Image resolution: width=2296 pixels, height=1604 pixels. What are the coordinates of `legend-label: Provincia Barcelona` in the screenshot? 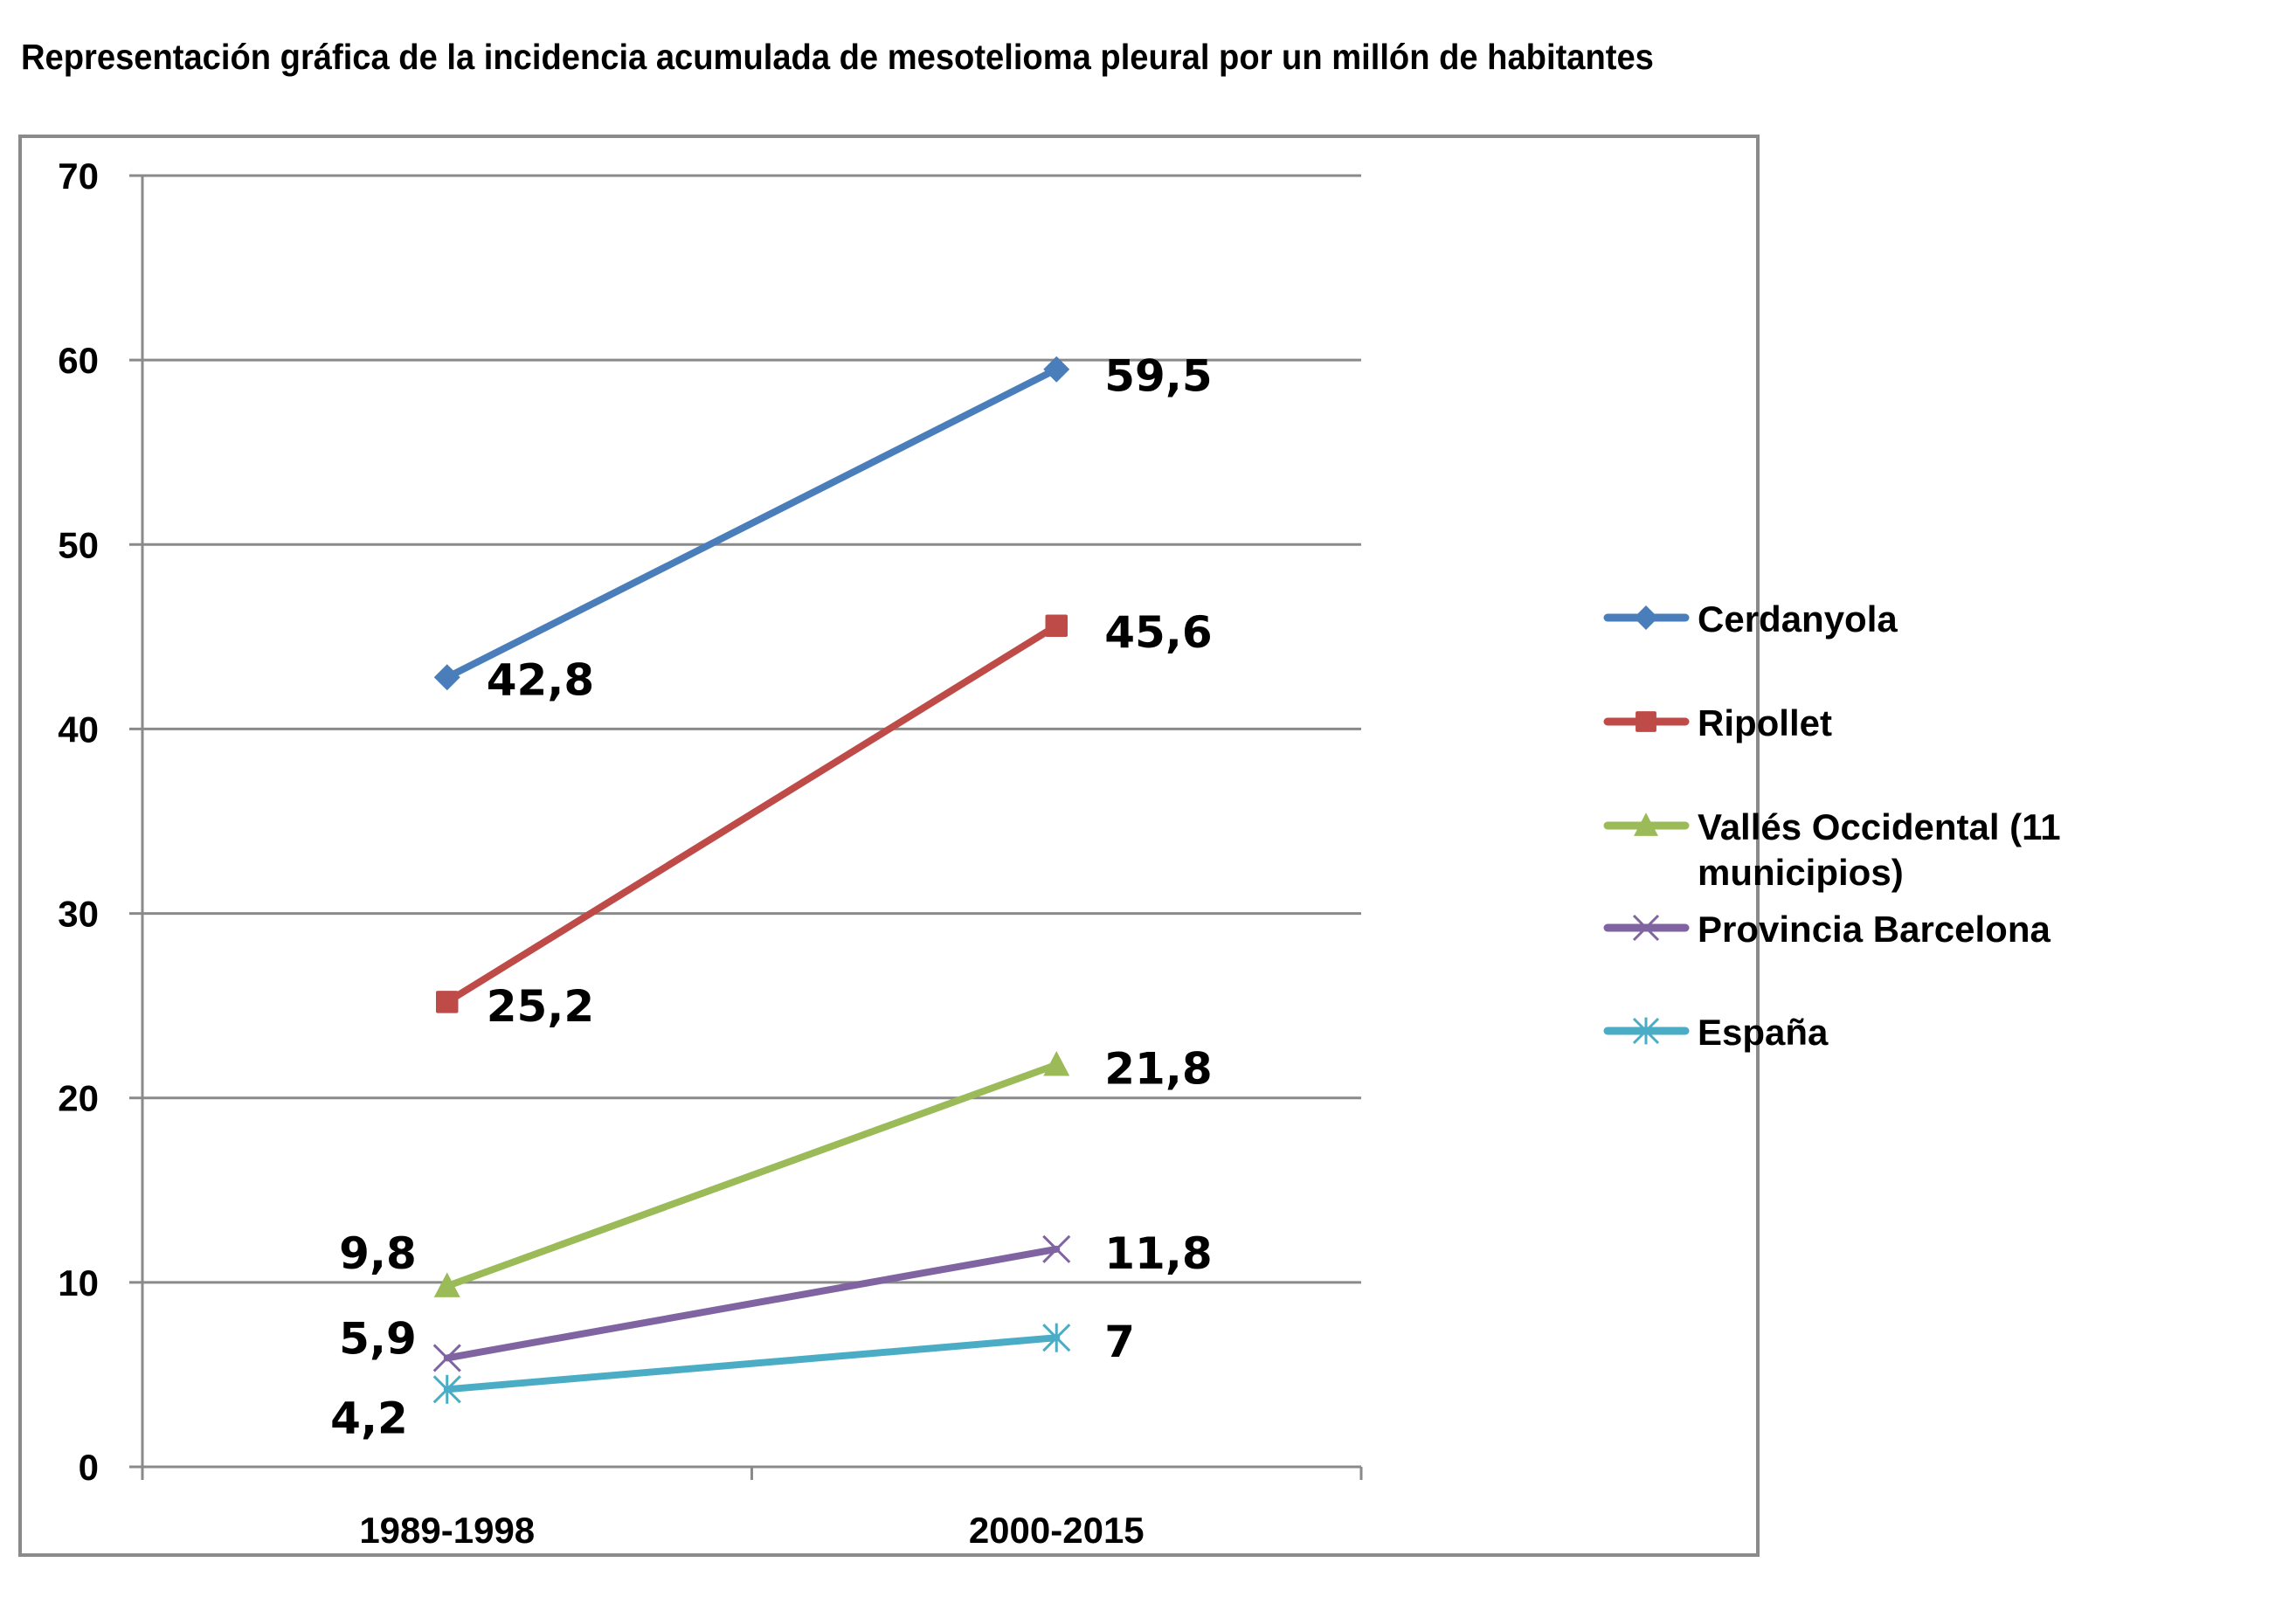 It's located at (1874, 930).